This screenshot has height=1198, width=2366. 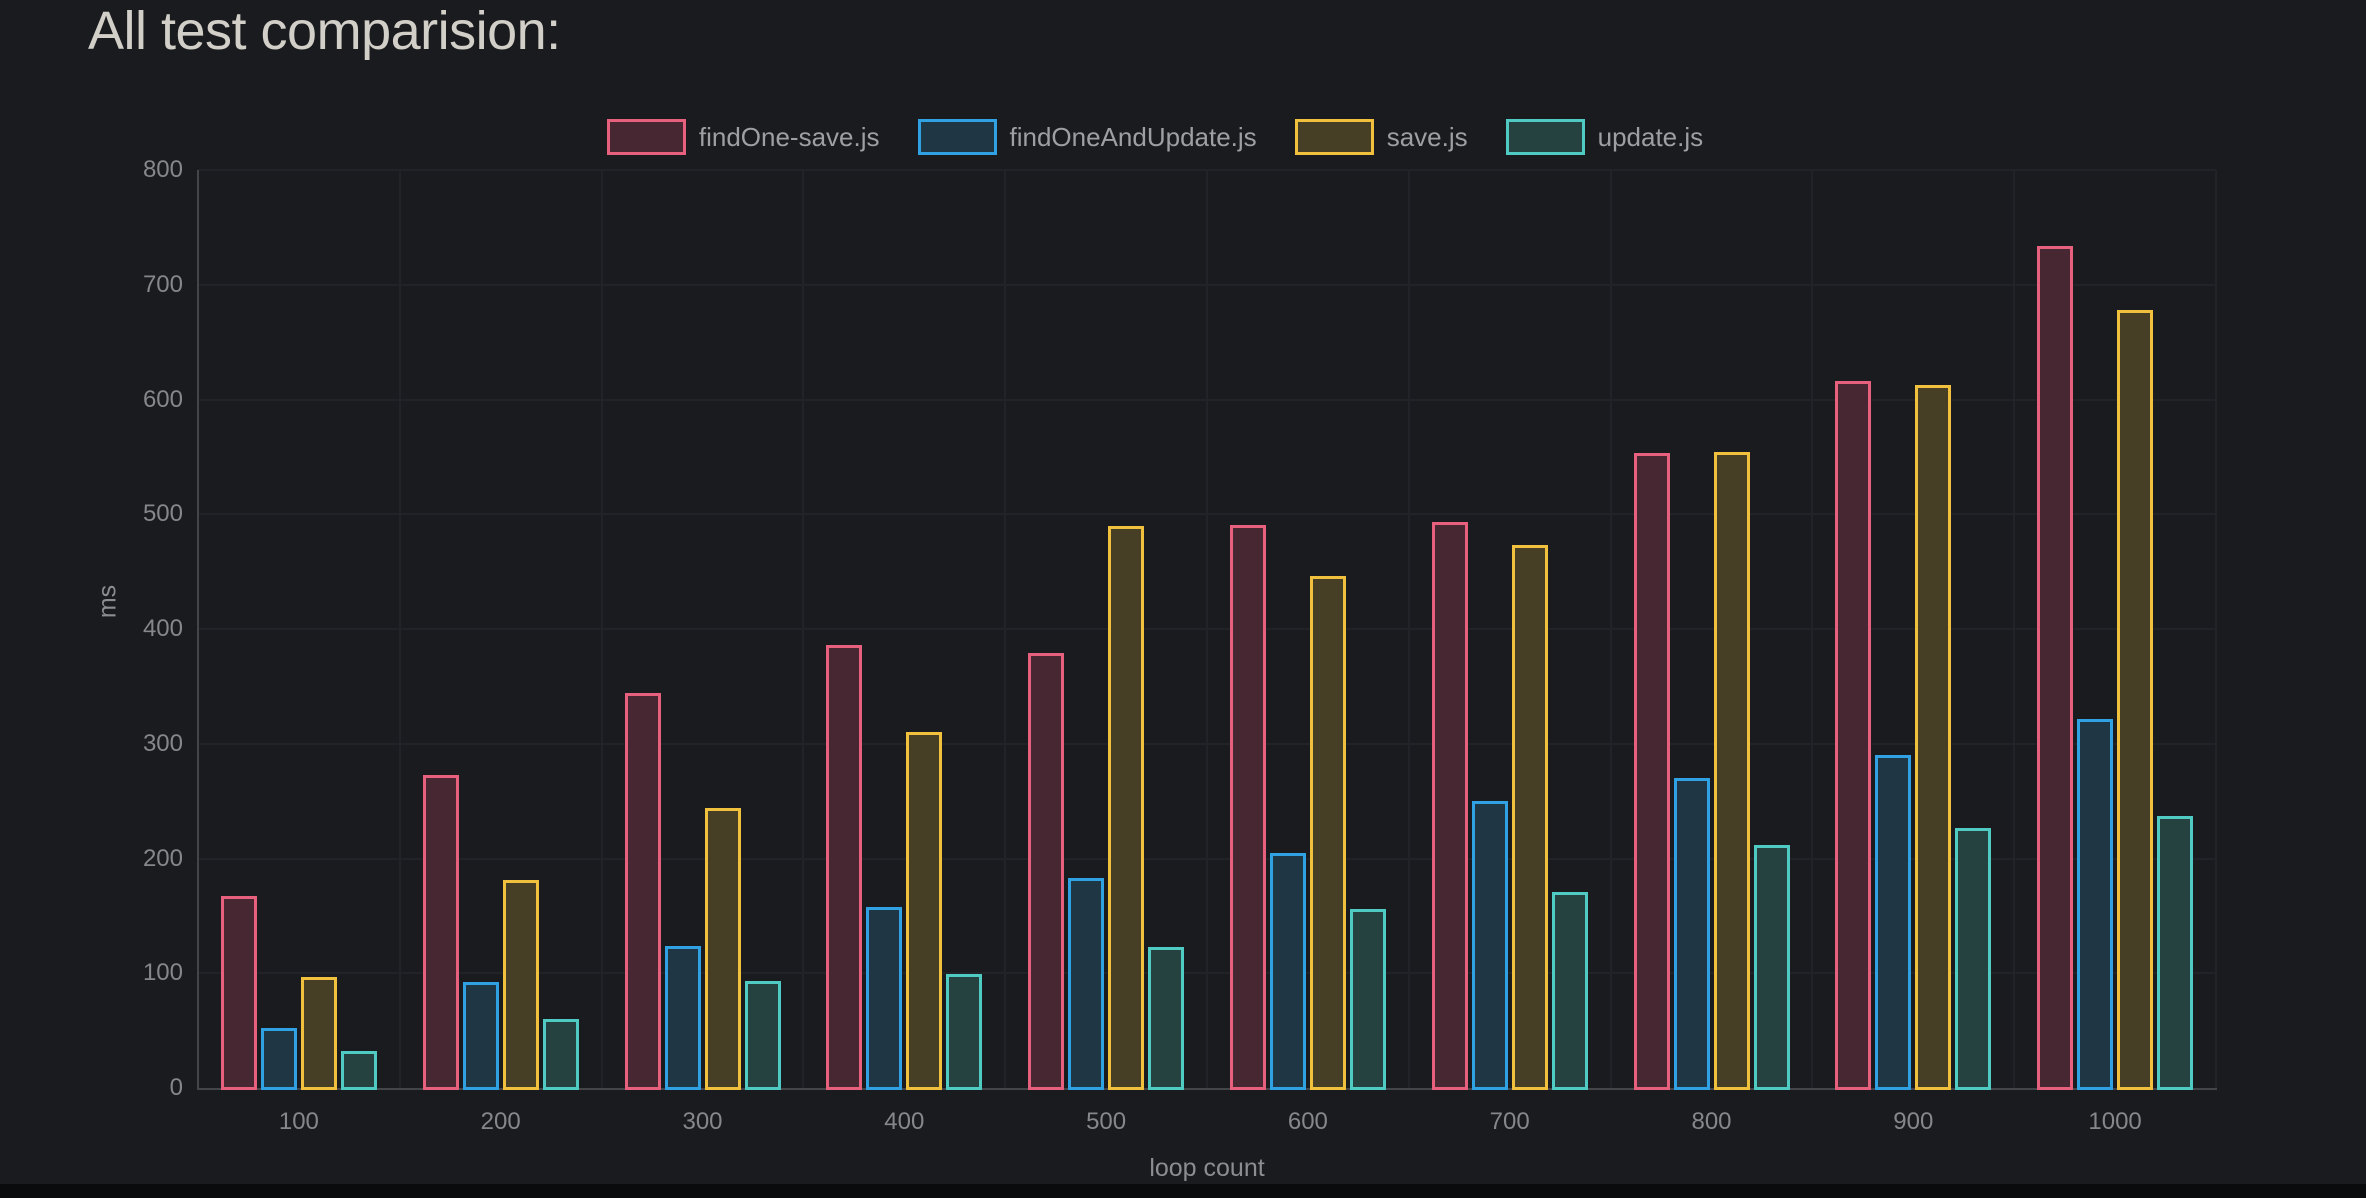 What do you see at coordinates (1489, 945) in the screenshot?
I see `bar-findOneAndUpdate.js-700` at bounding box center [1489, 945].